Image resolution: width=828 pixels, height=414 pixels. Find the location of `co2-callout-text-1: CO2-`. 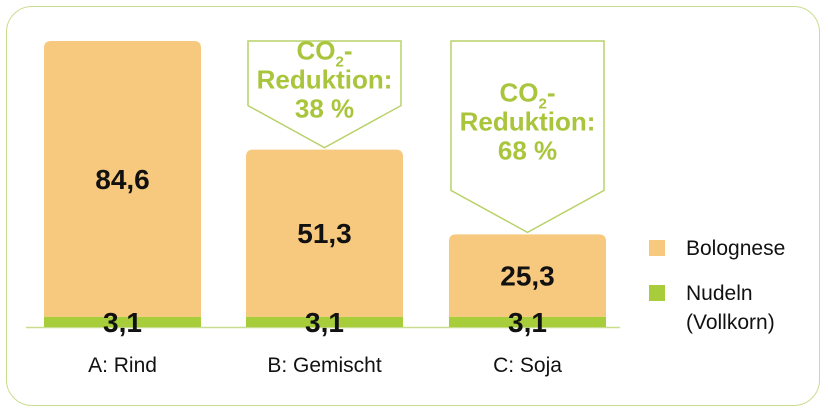

co2-callout-text-1: CO2- is located at coordinates (324, 52).